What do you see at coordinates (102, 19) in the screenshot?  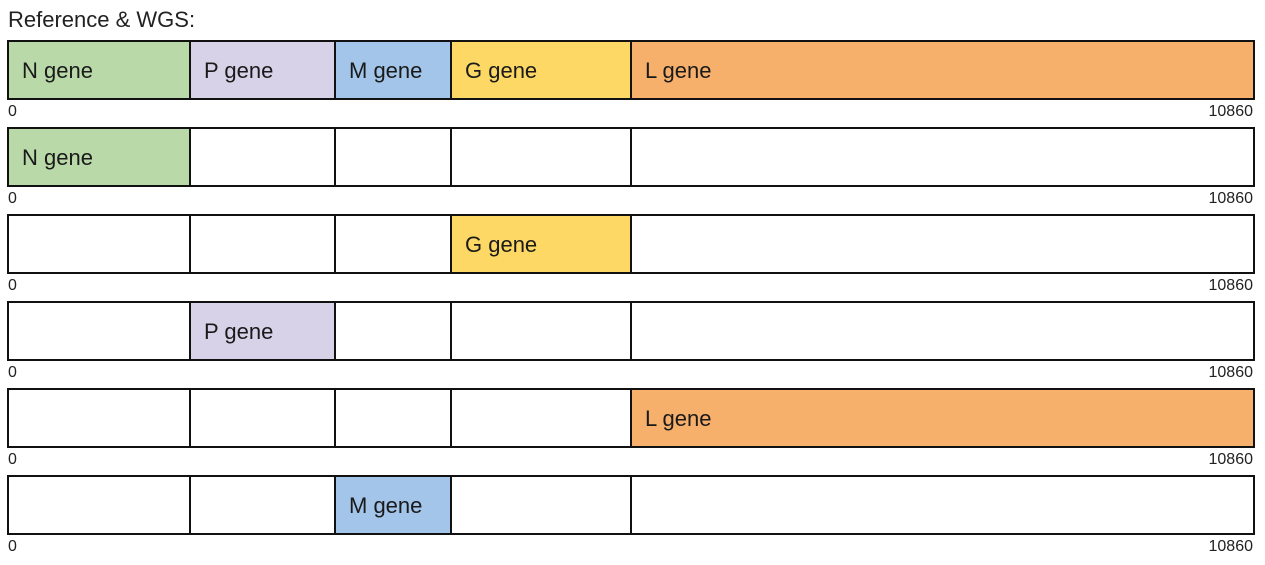 I see `figure-title: Reference & WGS:` at bounding box center [102, 19].